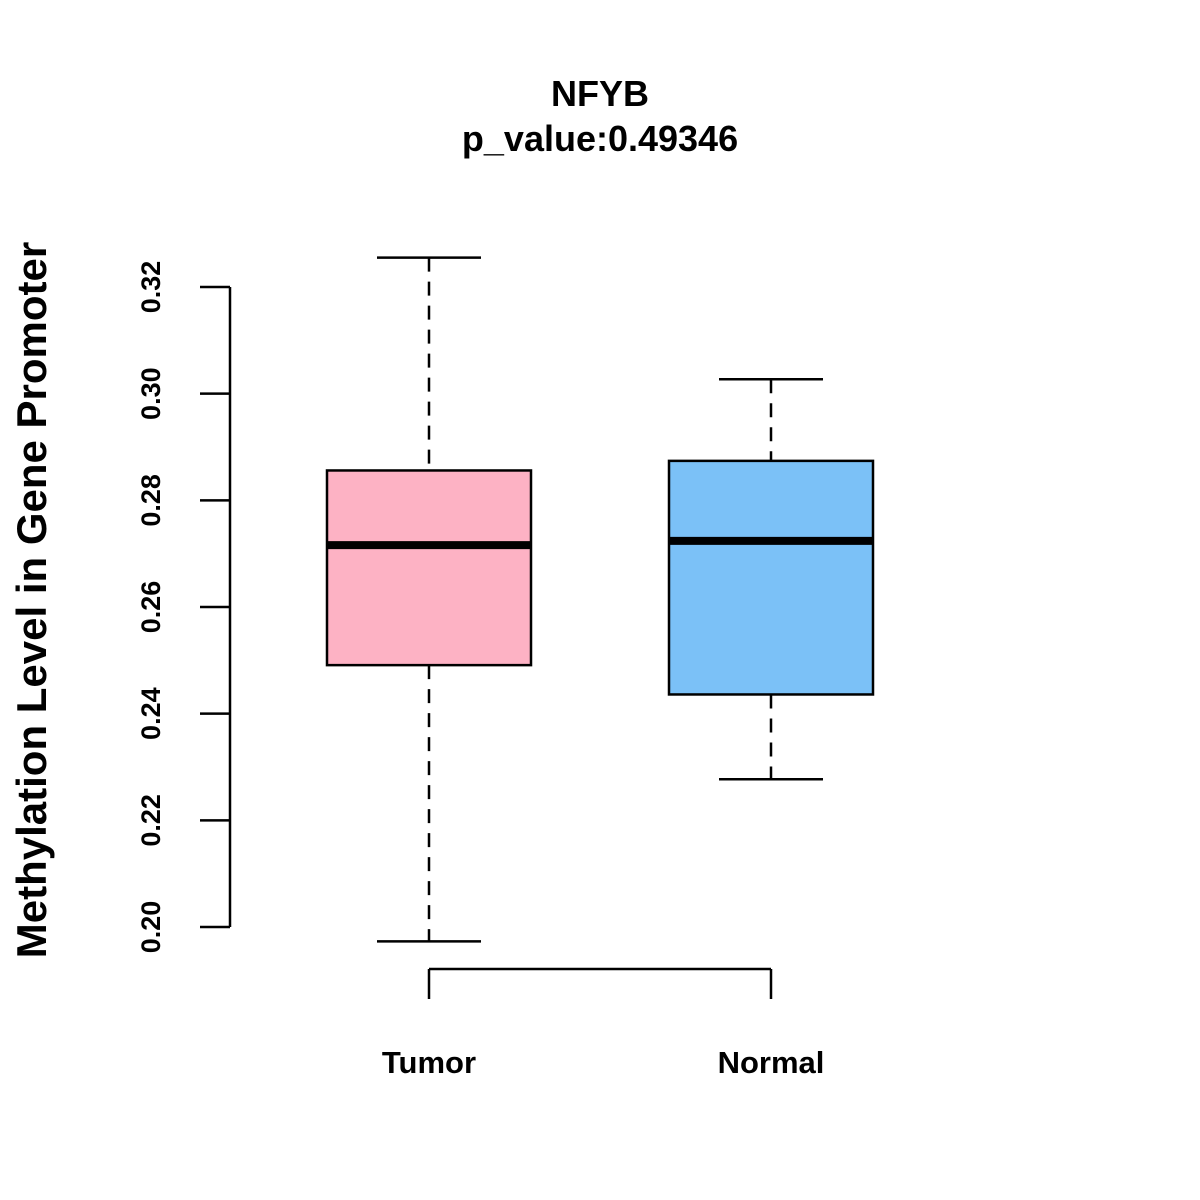 This screenshot has height=1200, width=1200. What do you see at coordinates (603, 1023) in the screenshot?
I see `x-axis: Tumor Normal` at bounding box center [603, 1023].